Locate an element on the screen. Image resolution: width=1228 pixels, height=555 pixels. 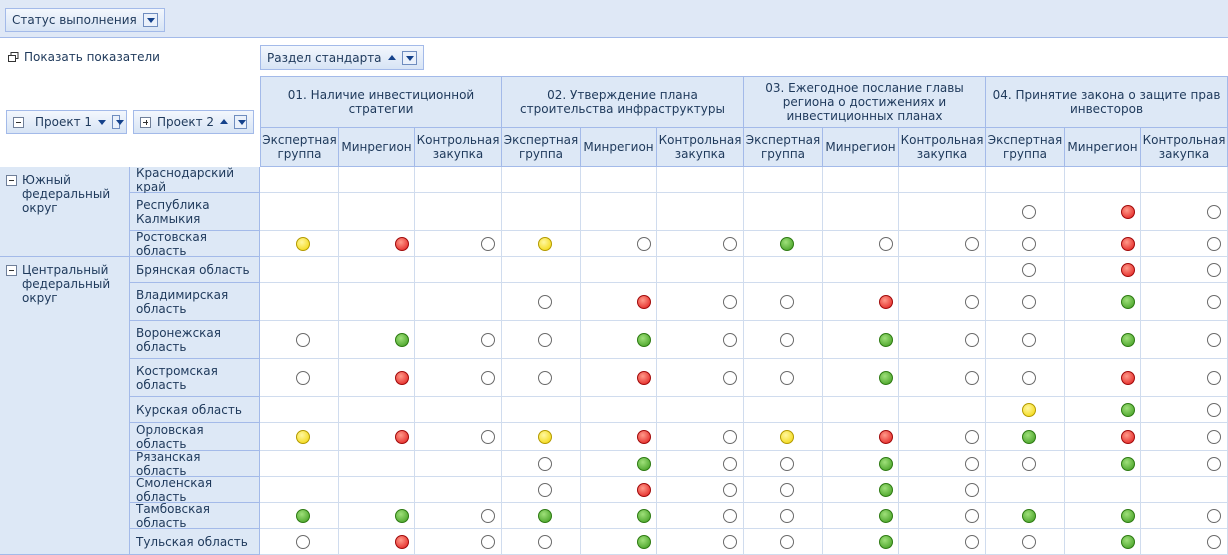
row-header: Брянская область is located at coordinates (195, 270).